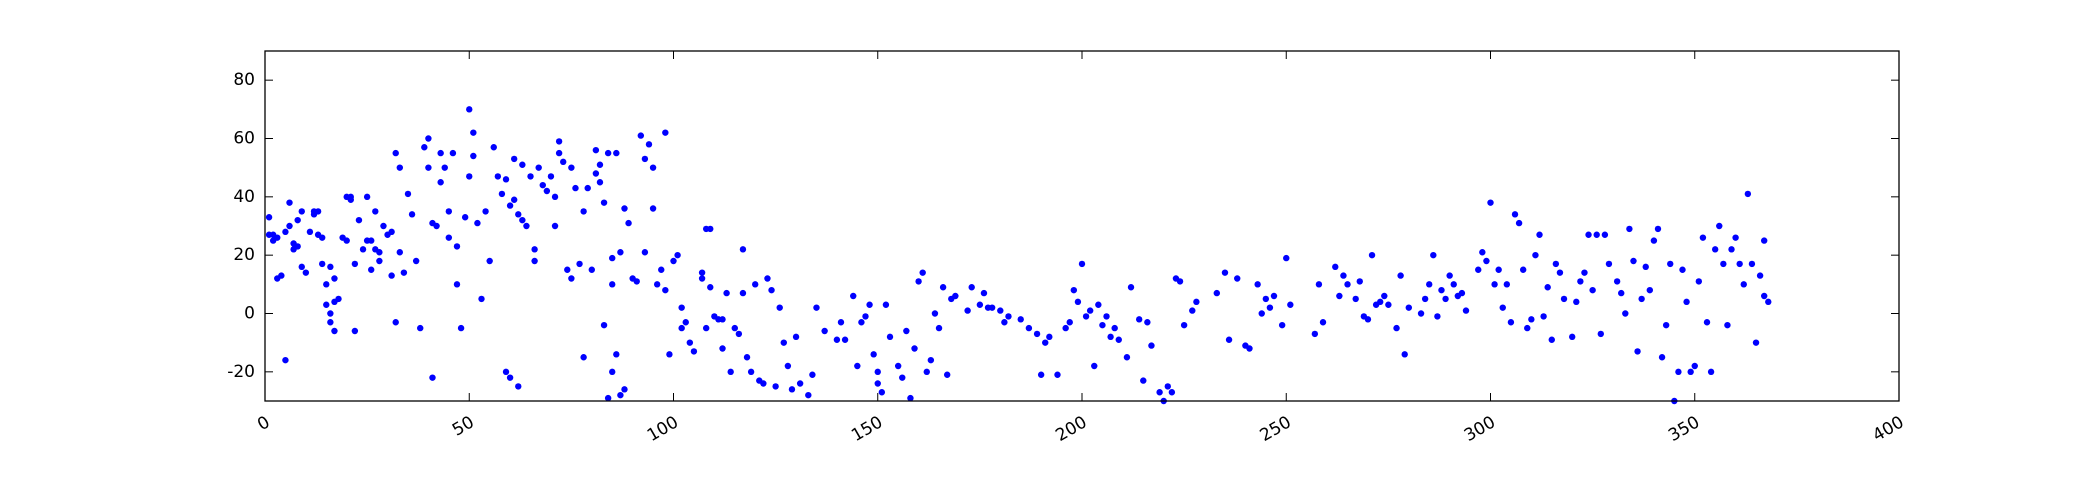  I want to click on y-tick-label: 0, so click(249, 314).